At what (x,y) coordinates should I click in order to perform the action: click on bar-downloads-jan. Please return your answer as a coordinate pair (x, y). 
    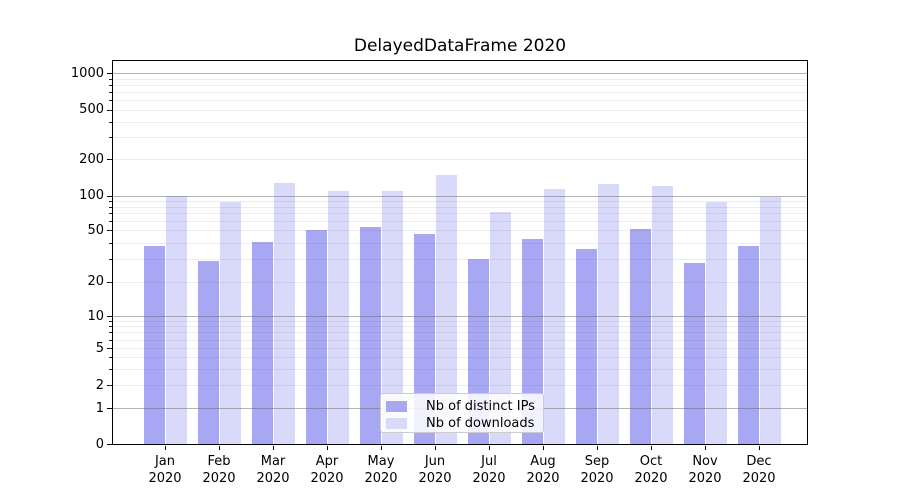
    Looking at the image, I should click on (176, 320).